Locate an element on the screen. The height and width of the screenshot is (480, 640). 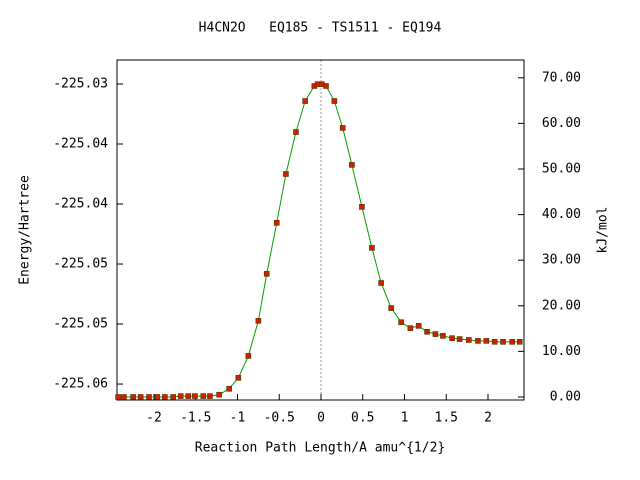
y2-axis-label: kJ/mol is located at coordinates (603, 230).